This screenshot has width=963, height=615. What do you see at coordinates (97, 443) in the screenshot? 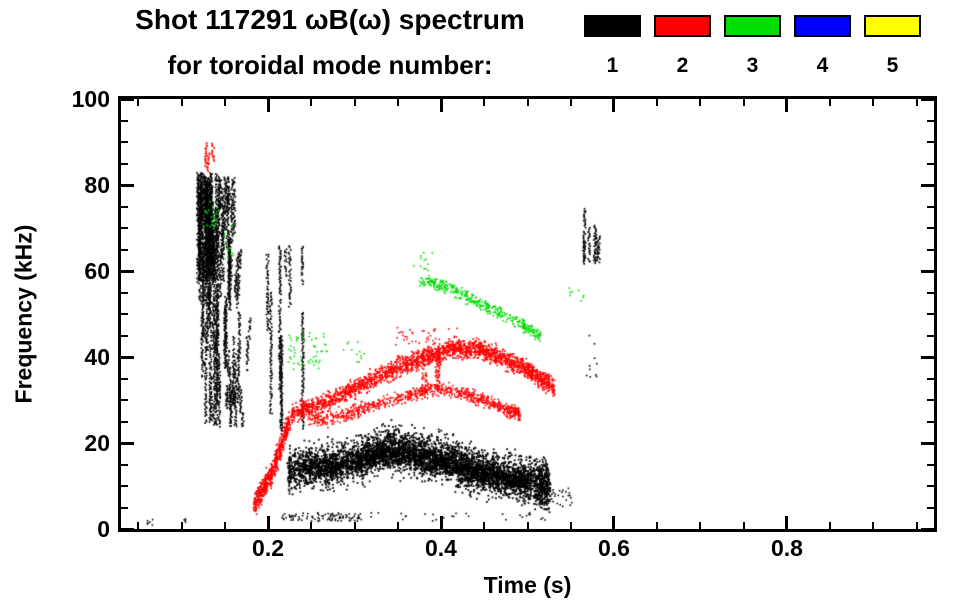
I see `y-tick-label-20: 20` at bounding box center [97, 443].